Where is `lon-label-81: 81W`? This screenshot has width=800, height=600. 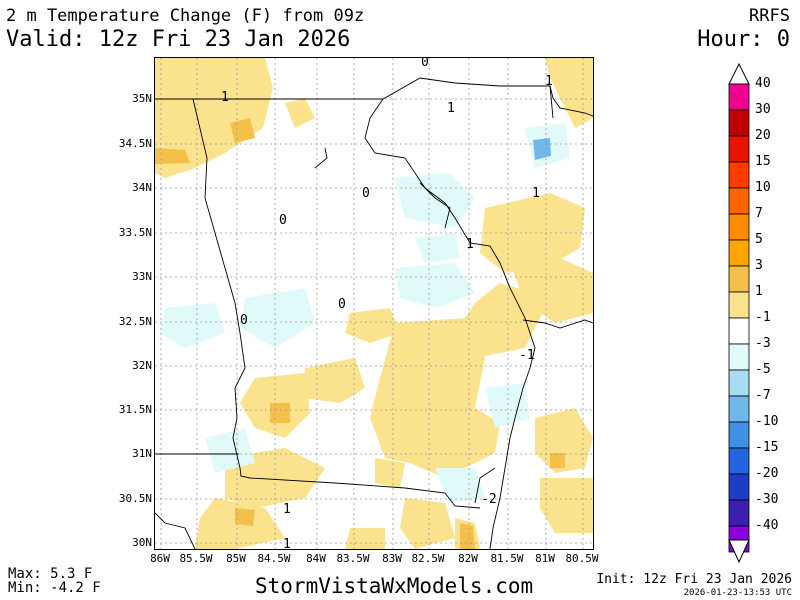
lon-label-81: 81W is located at coordinates (545, 558).